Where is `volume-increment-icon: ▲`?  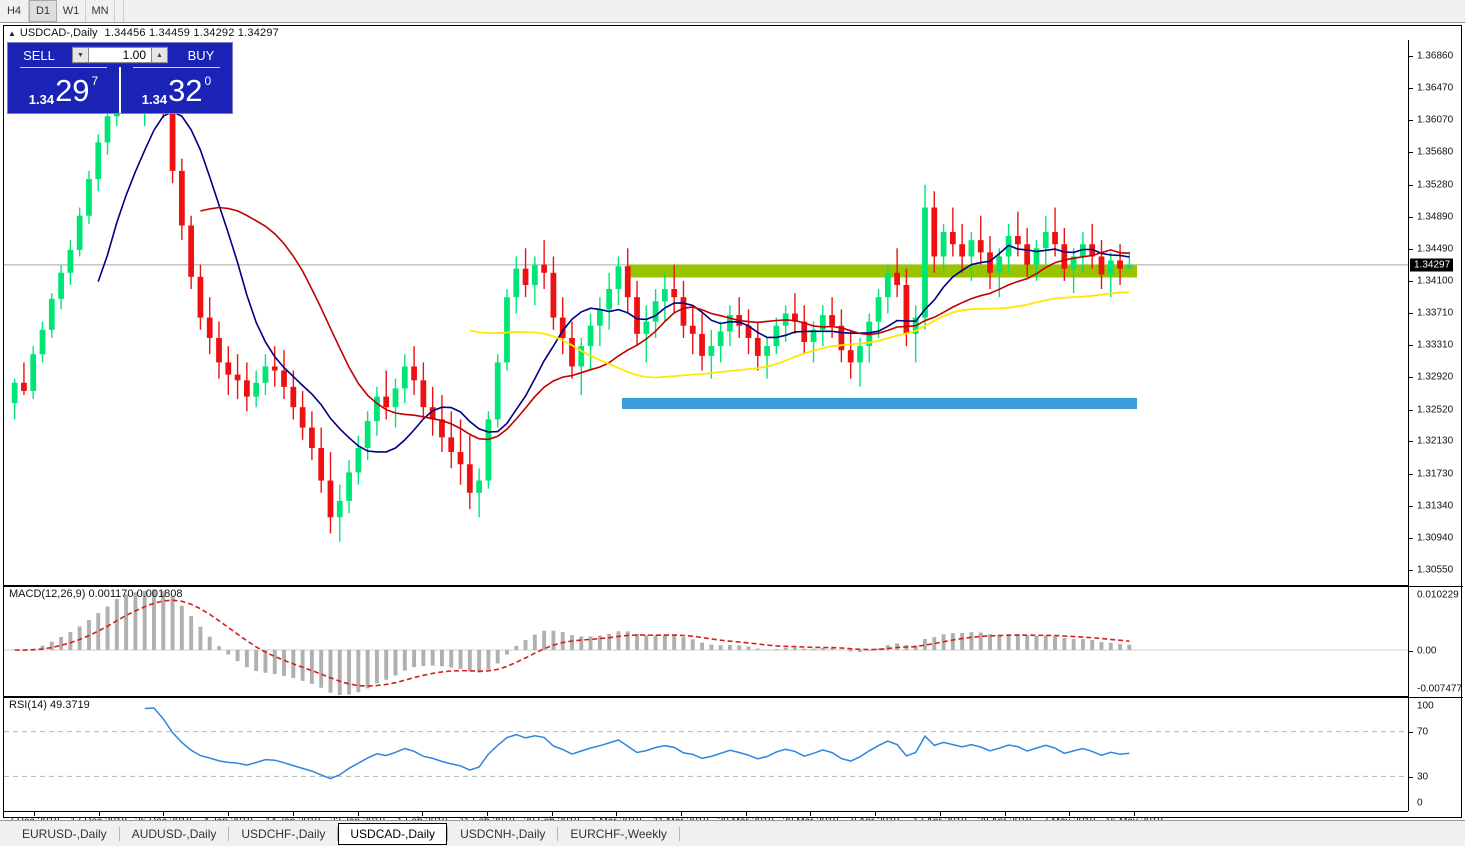 volume-increment-icon: ▲ is located at coordinates (159, 55).